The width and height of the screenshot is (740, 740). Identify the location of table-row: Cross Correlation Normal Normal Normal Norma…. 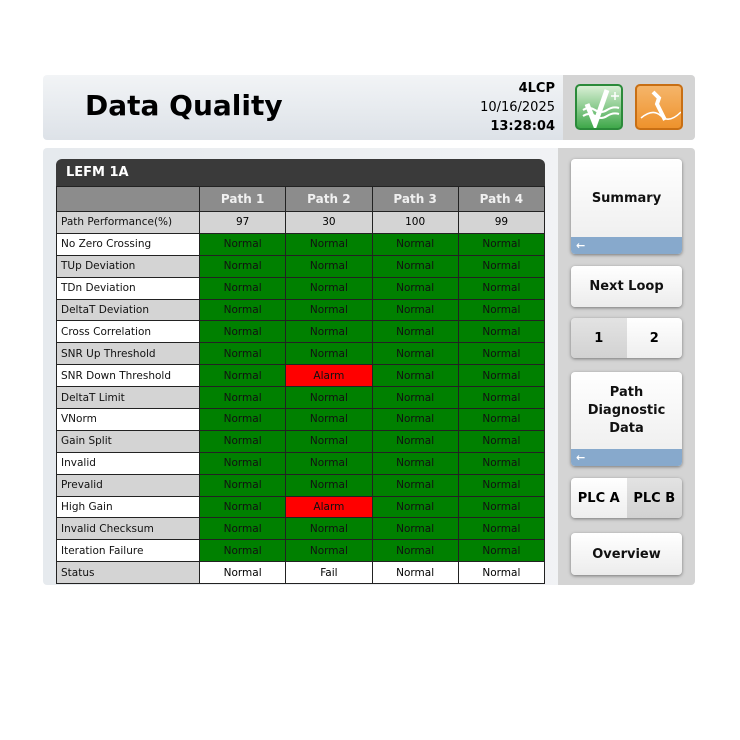
(301, 332).